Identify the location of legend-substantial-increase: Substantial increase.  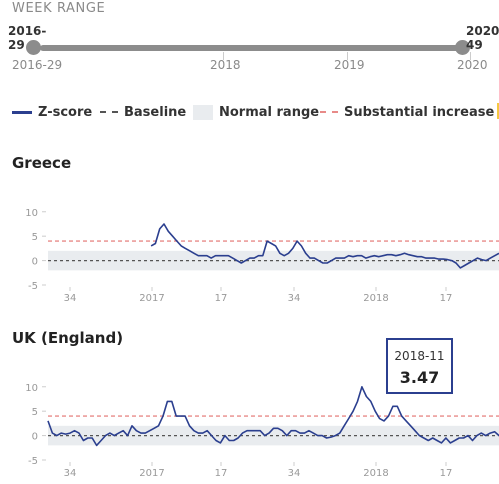
(407, 112).